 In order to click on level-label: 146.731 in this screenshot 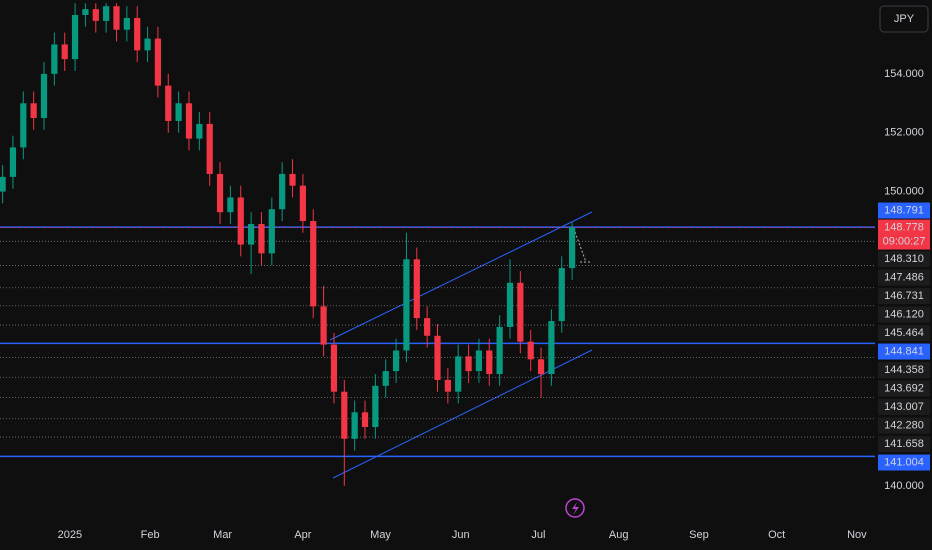, I will do `click(904, 296)`.